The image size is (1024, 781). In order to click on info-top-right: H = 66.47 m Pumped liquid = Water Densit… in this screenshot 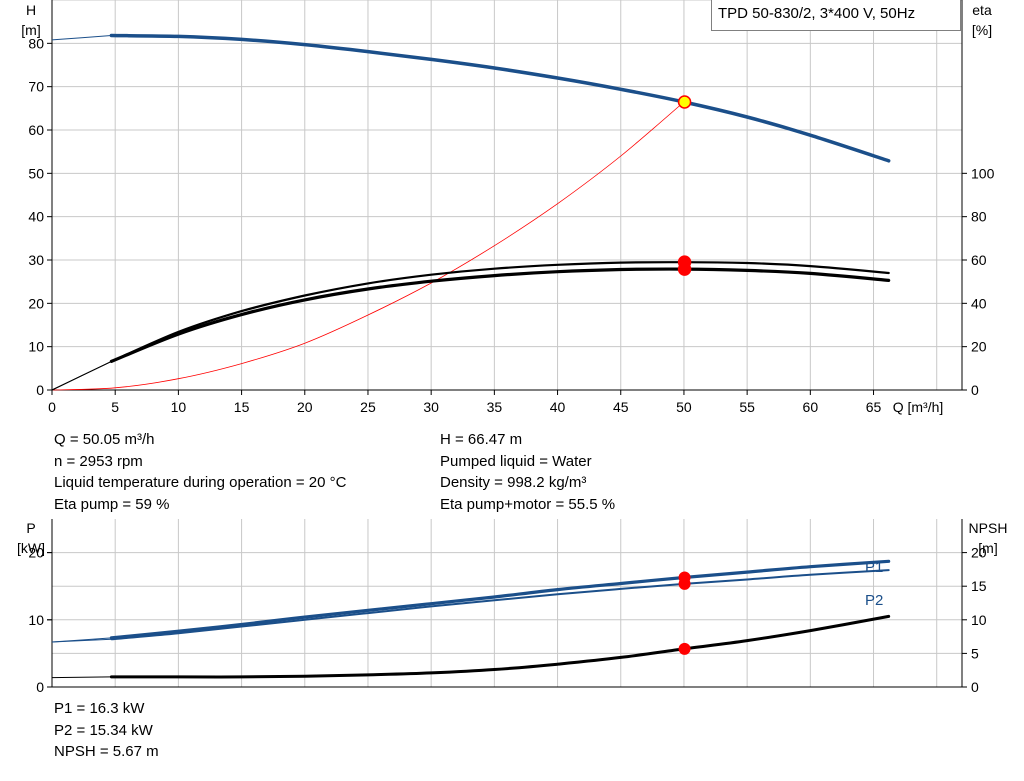, I will do `click(527, 472)`.